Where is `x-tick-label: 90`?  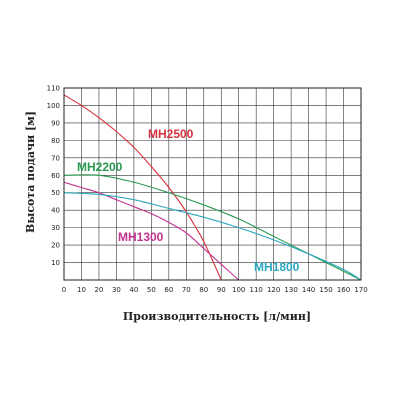 x-tick-label: 90 is located at coordinates (221, 290).